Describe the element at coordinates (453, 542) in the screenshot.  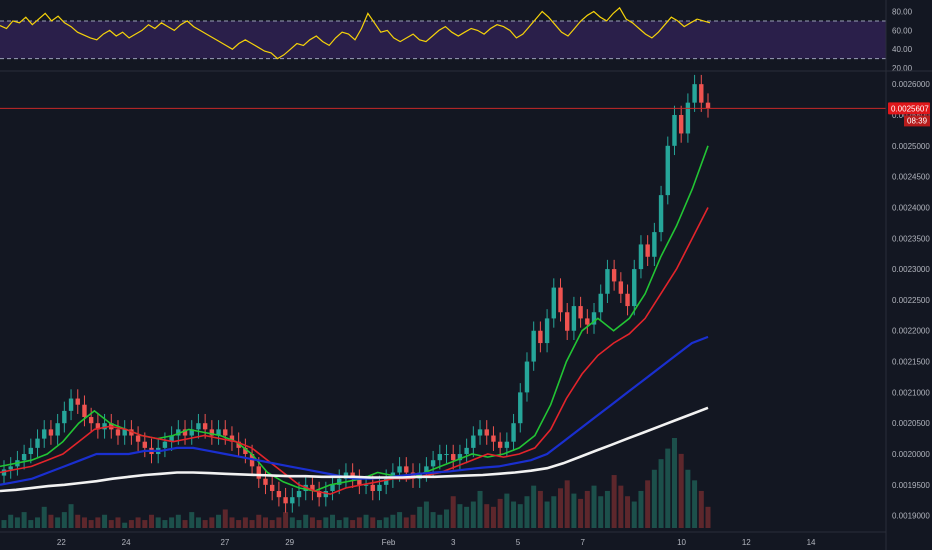
I see `time-tick-label: 3` at that location.